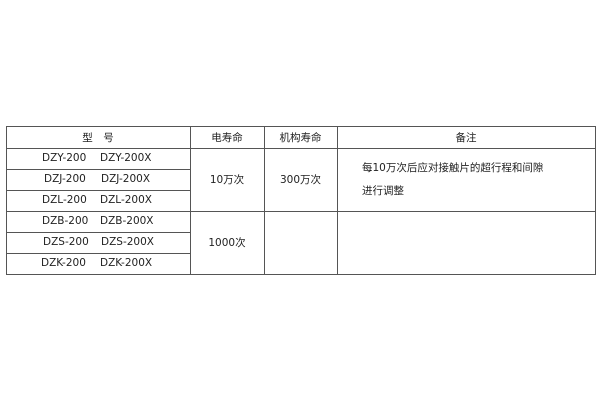 The width and height of the screenshot is (600, 400). Describe the element at coordinates (300, 242) in the screenshot. I see `mechanical-life-cell` at that location.